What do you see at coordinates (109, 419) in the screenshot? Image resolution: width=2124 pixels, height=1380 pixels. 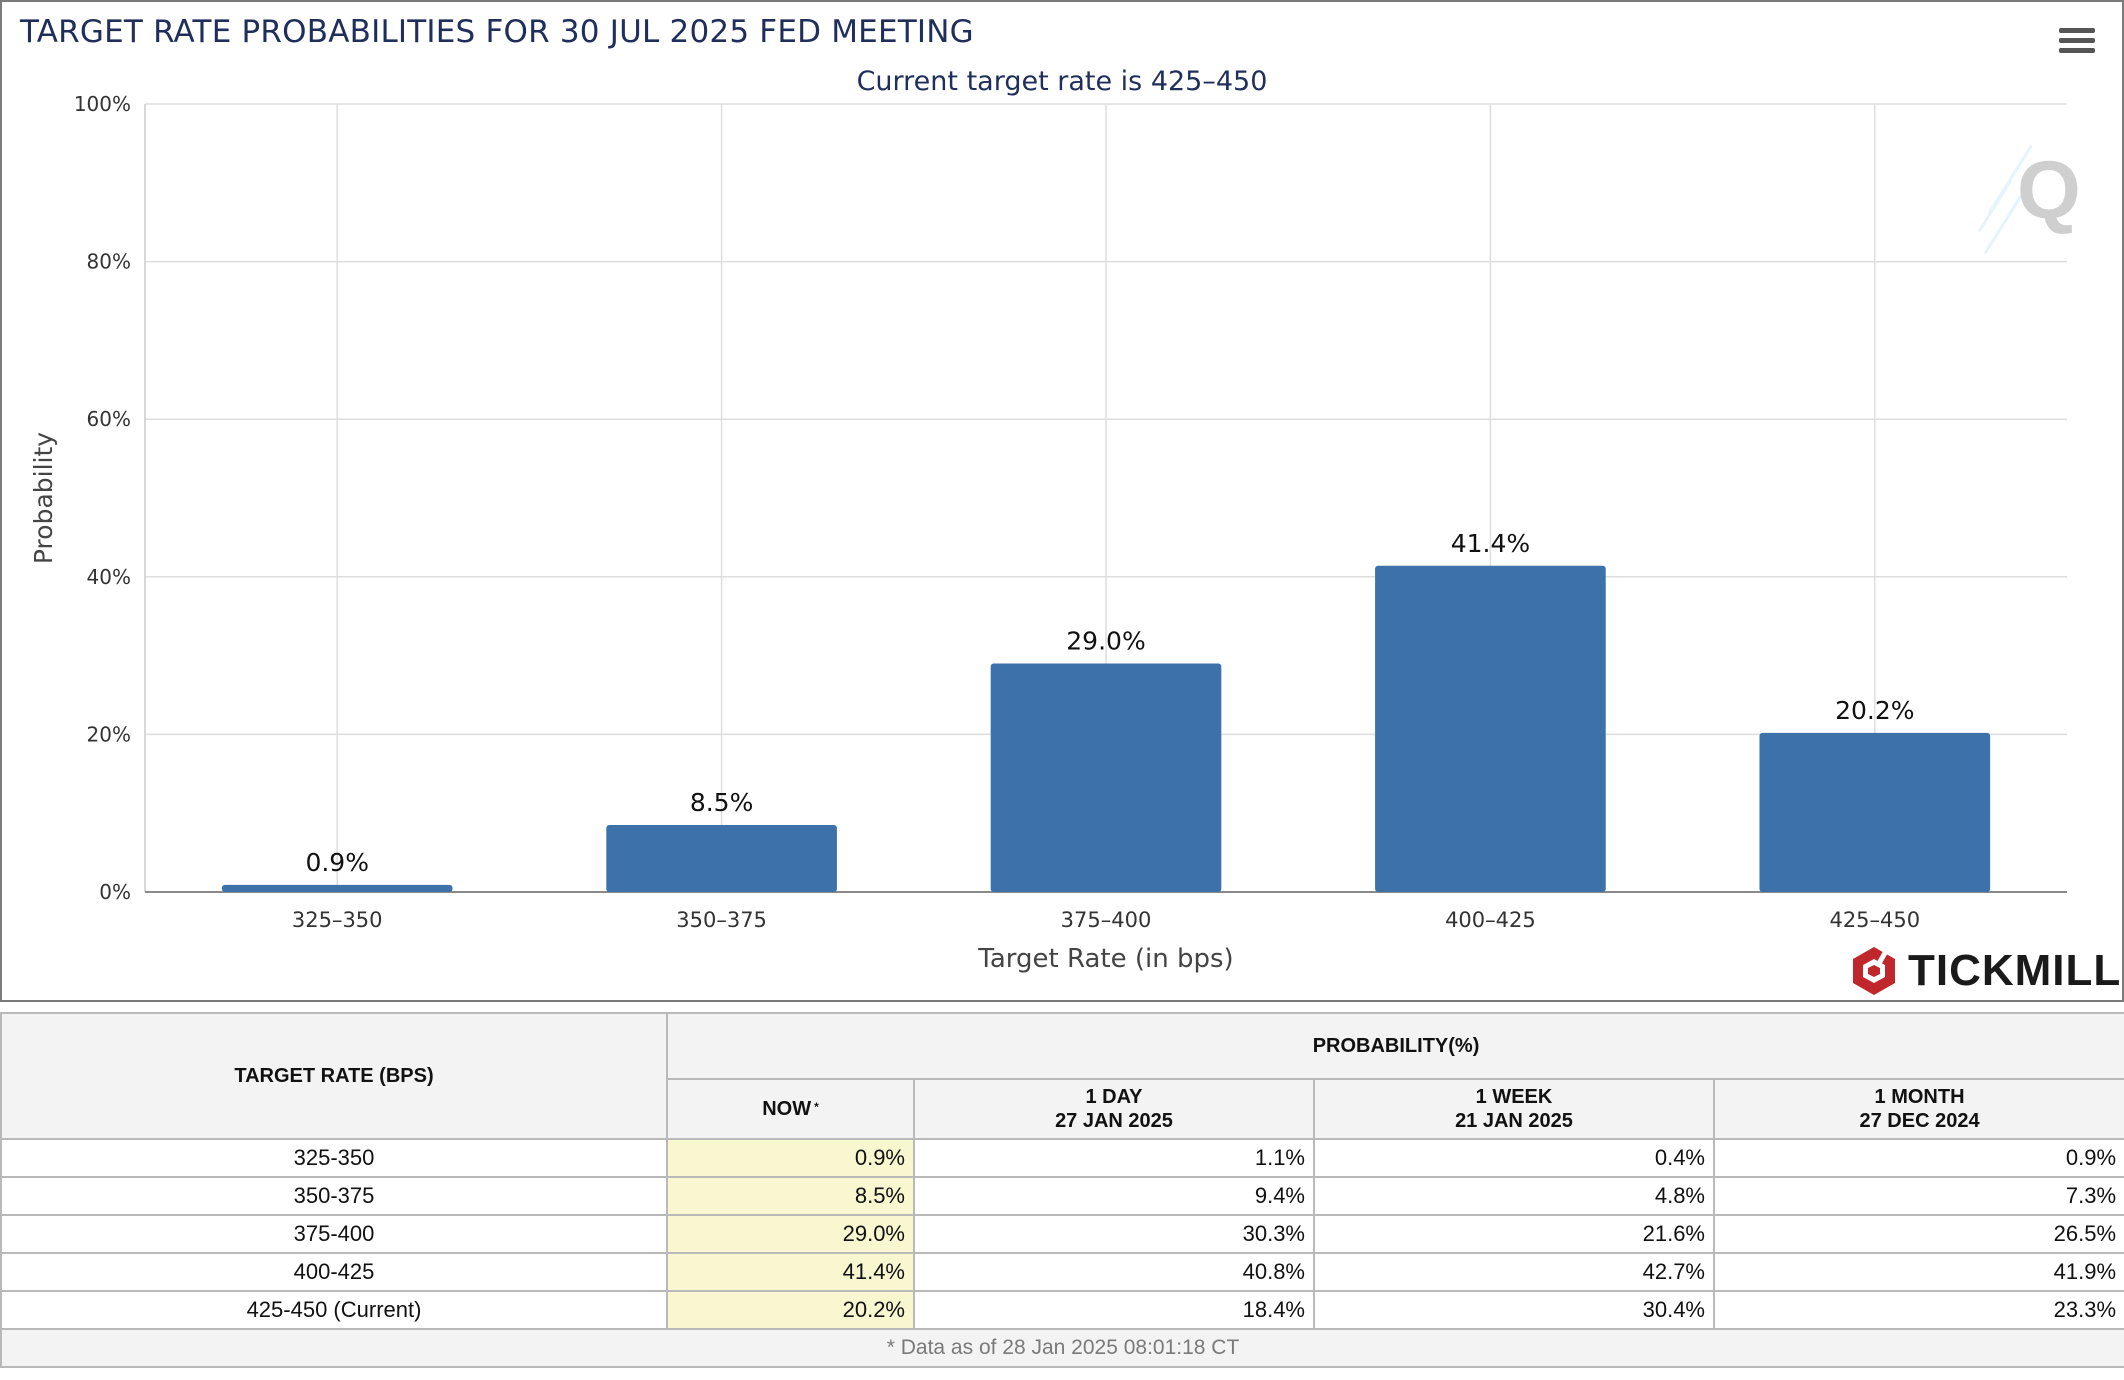 I see `y-tick-label: 60%` at bounding box center [109, 419].